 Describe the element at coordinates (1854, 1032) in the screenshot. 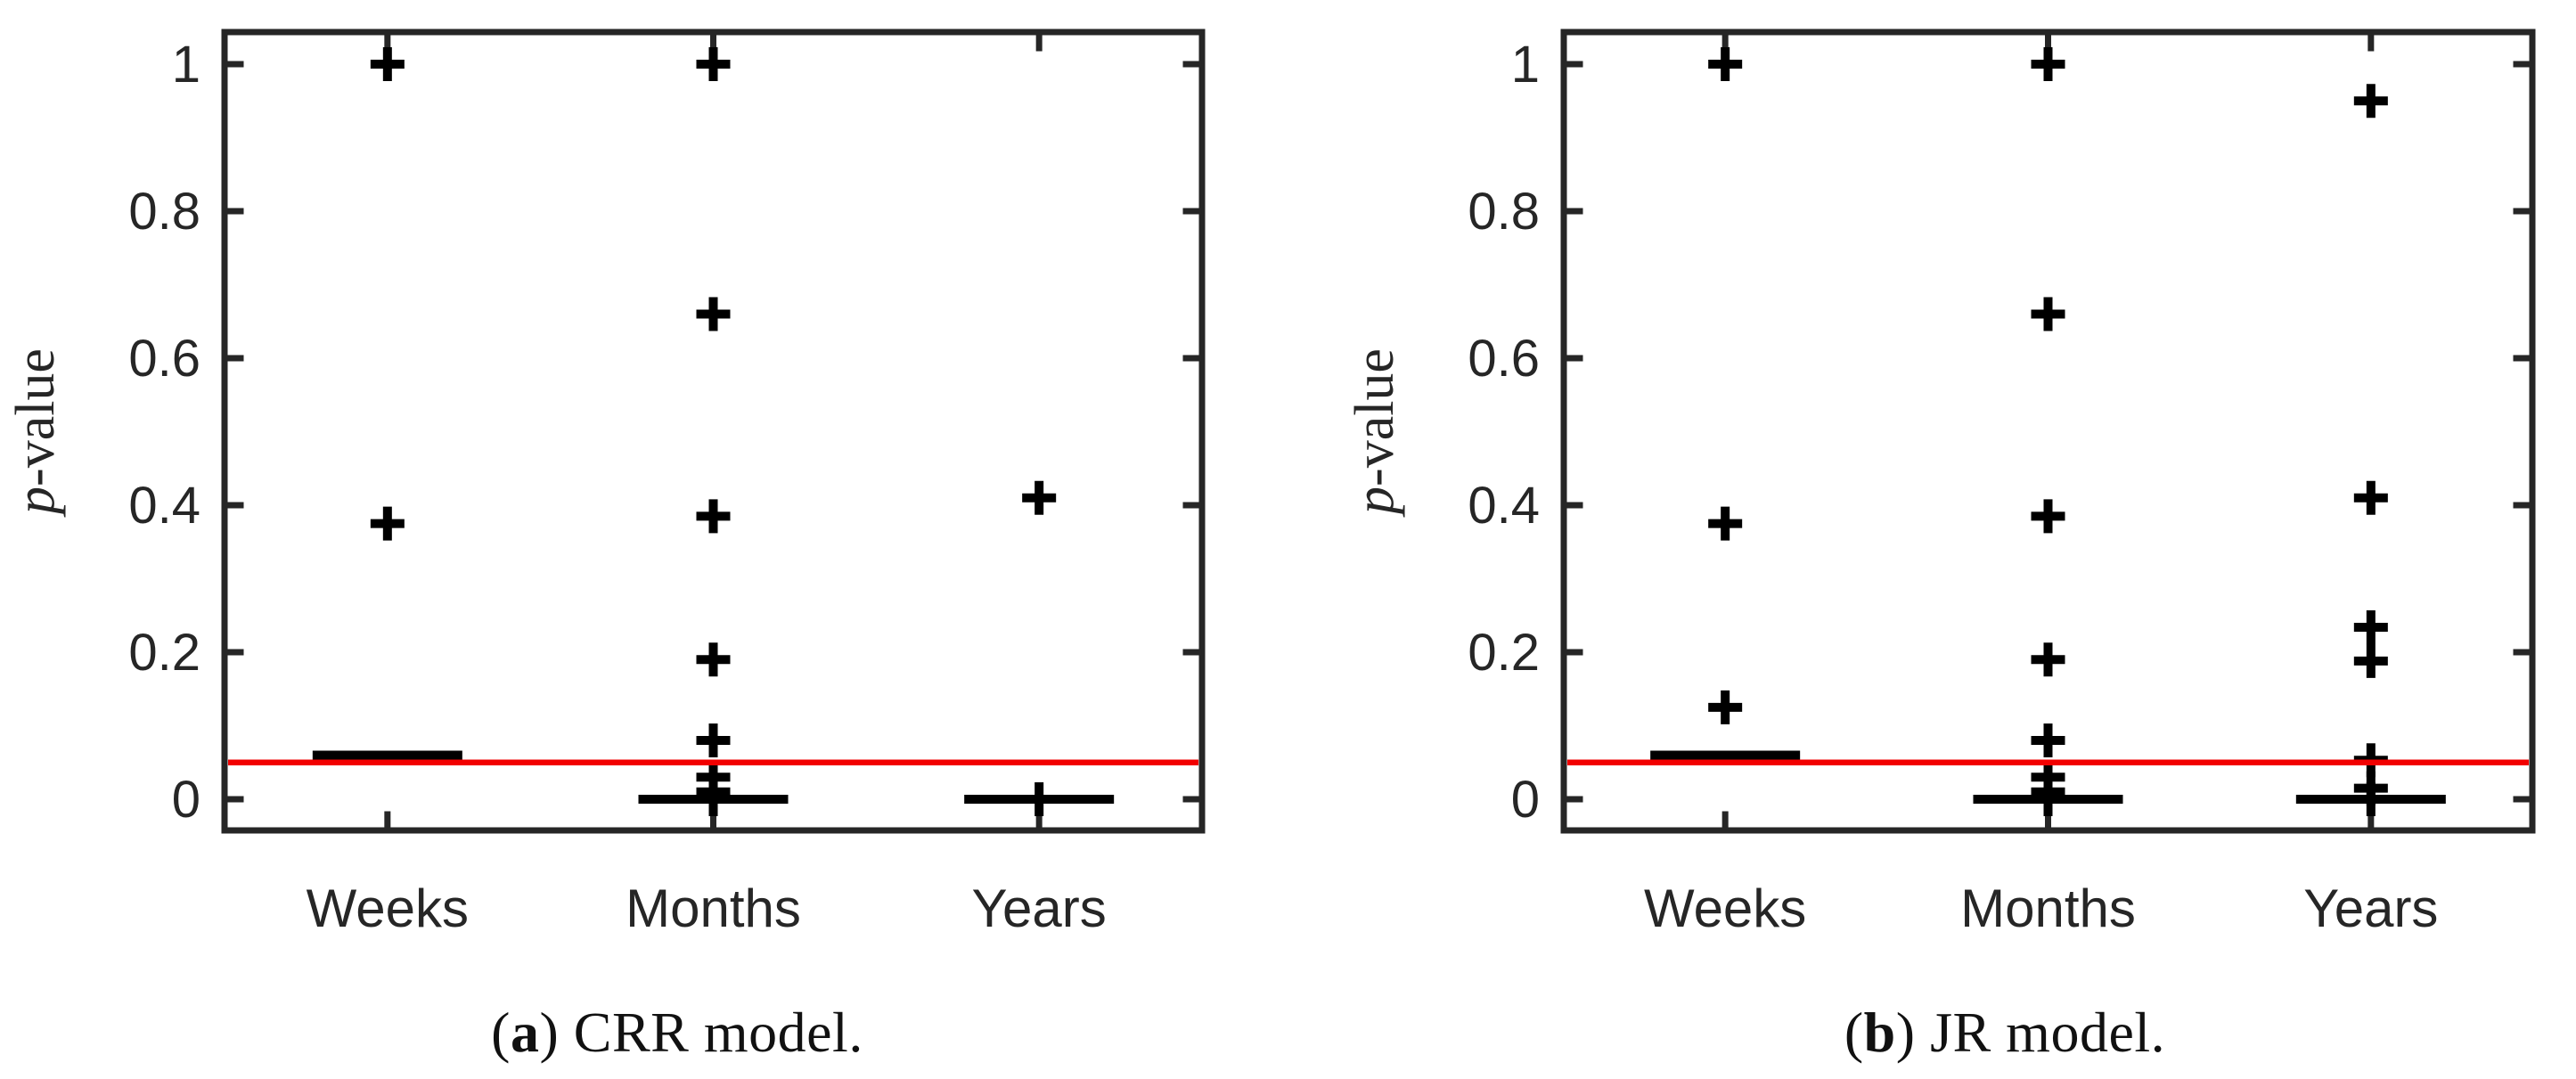

I see `caption-b-open: (` at that location.